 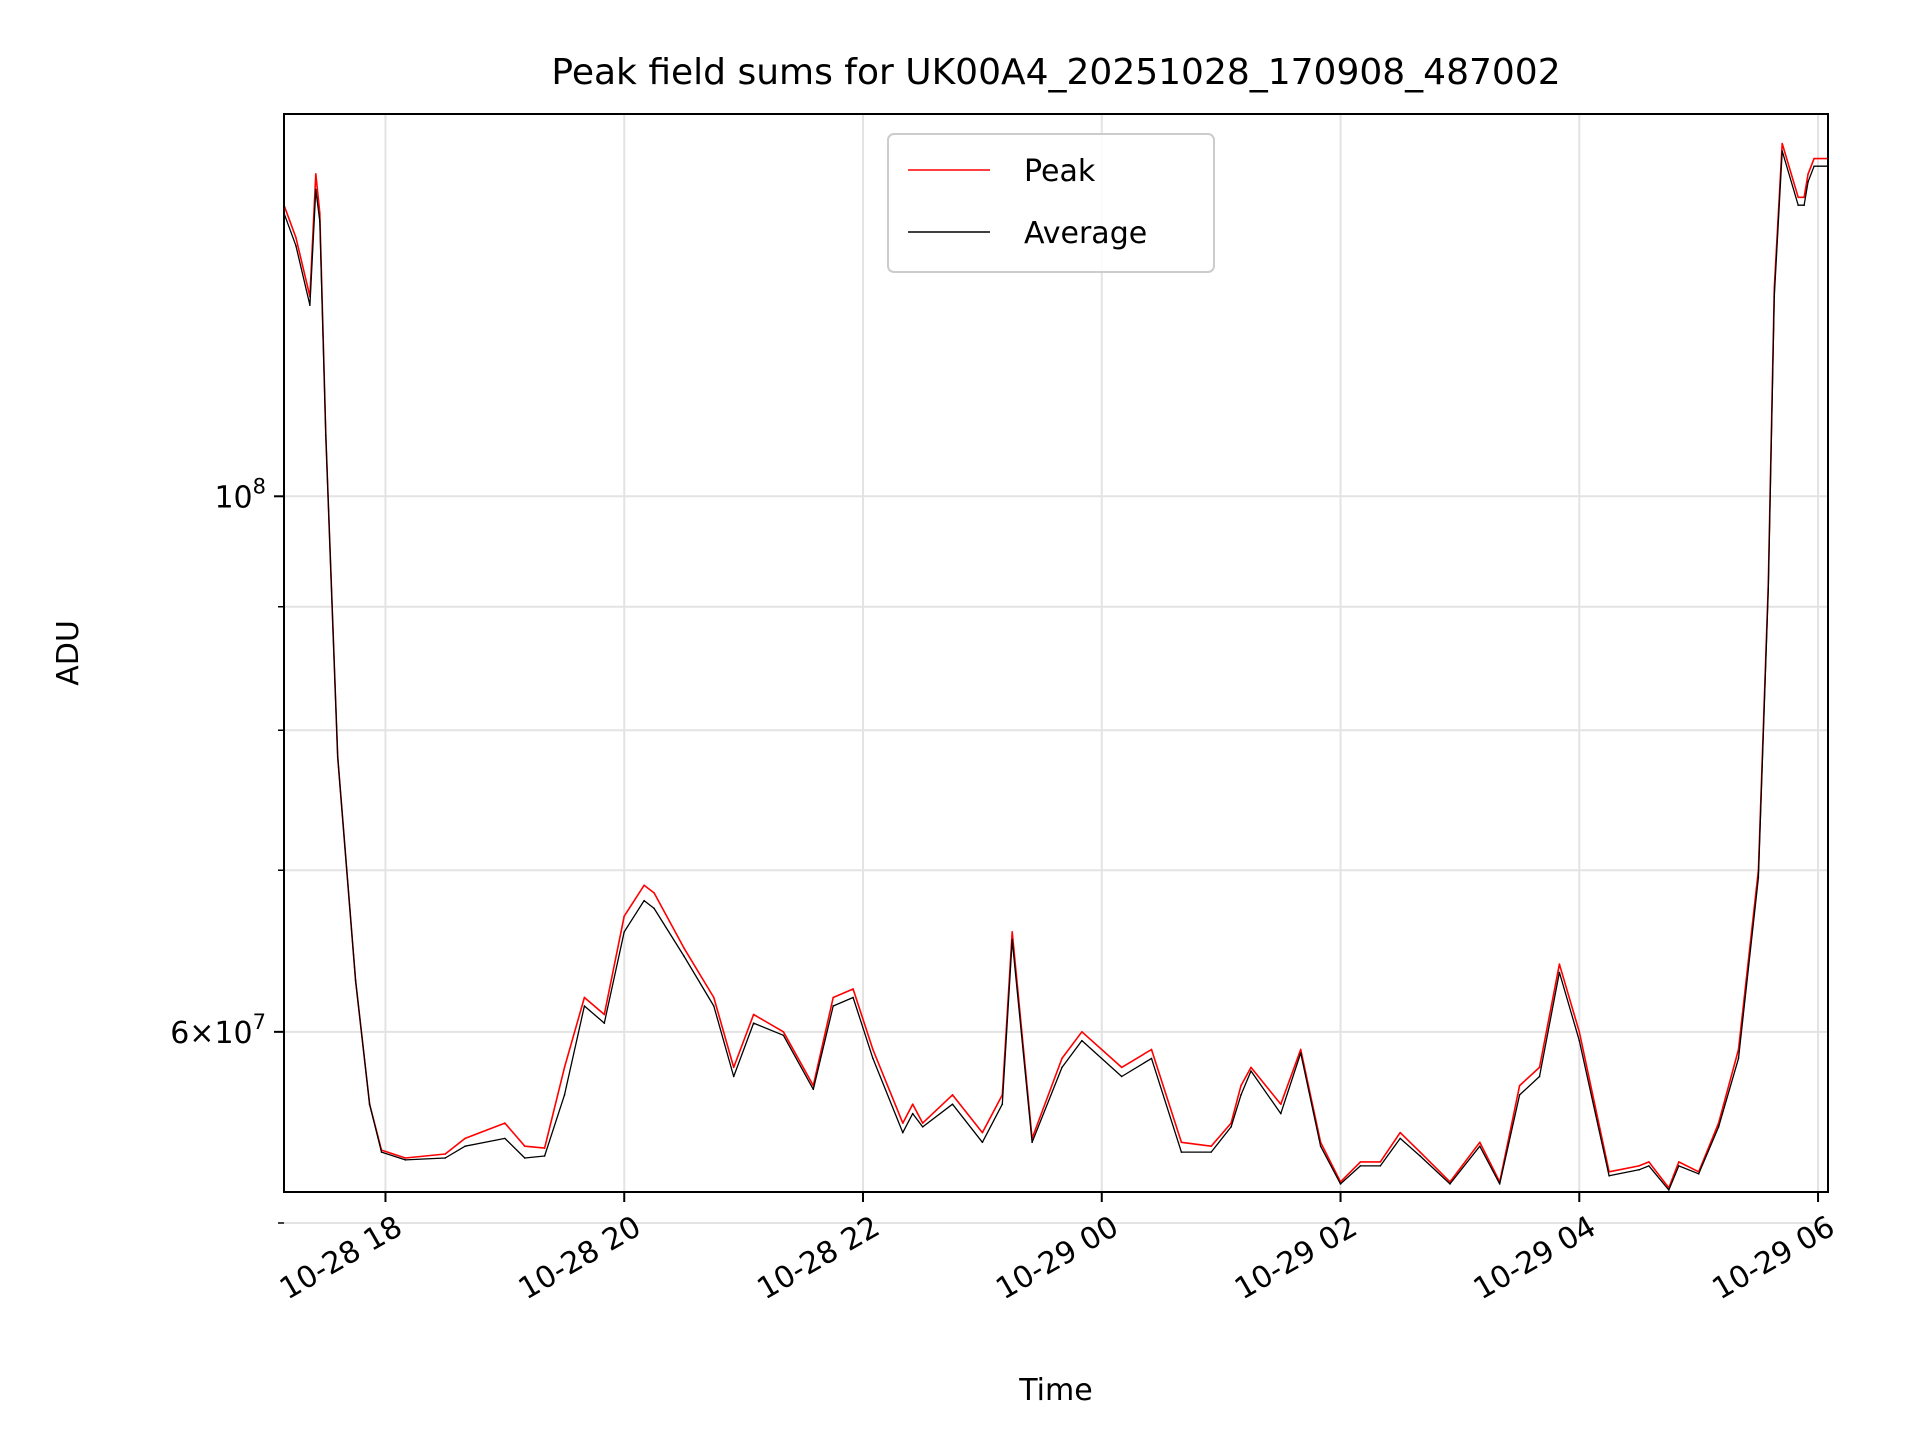 I want to click on y-tick-label: 6×107, so click(x=218, y=1030).